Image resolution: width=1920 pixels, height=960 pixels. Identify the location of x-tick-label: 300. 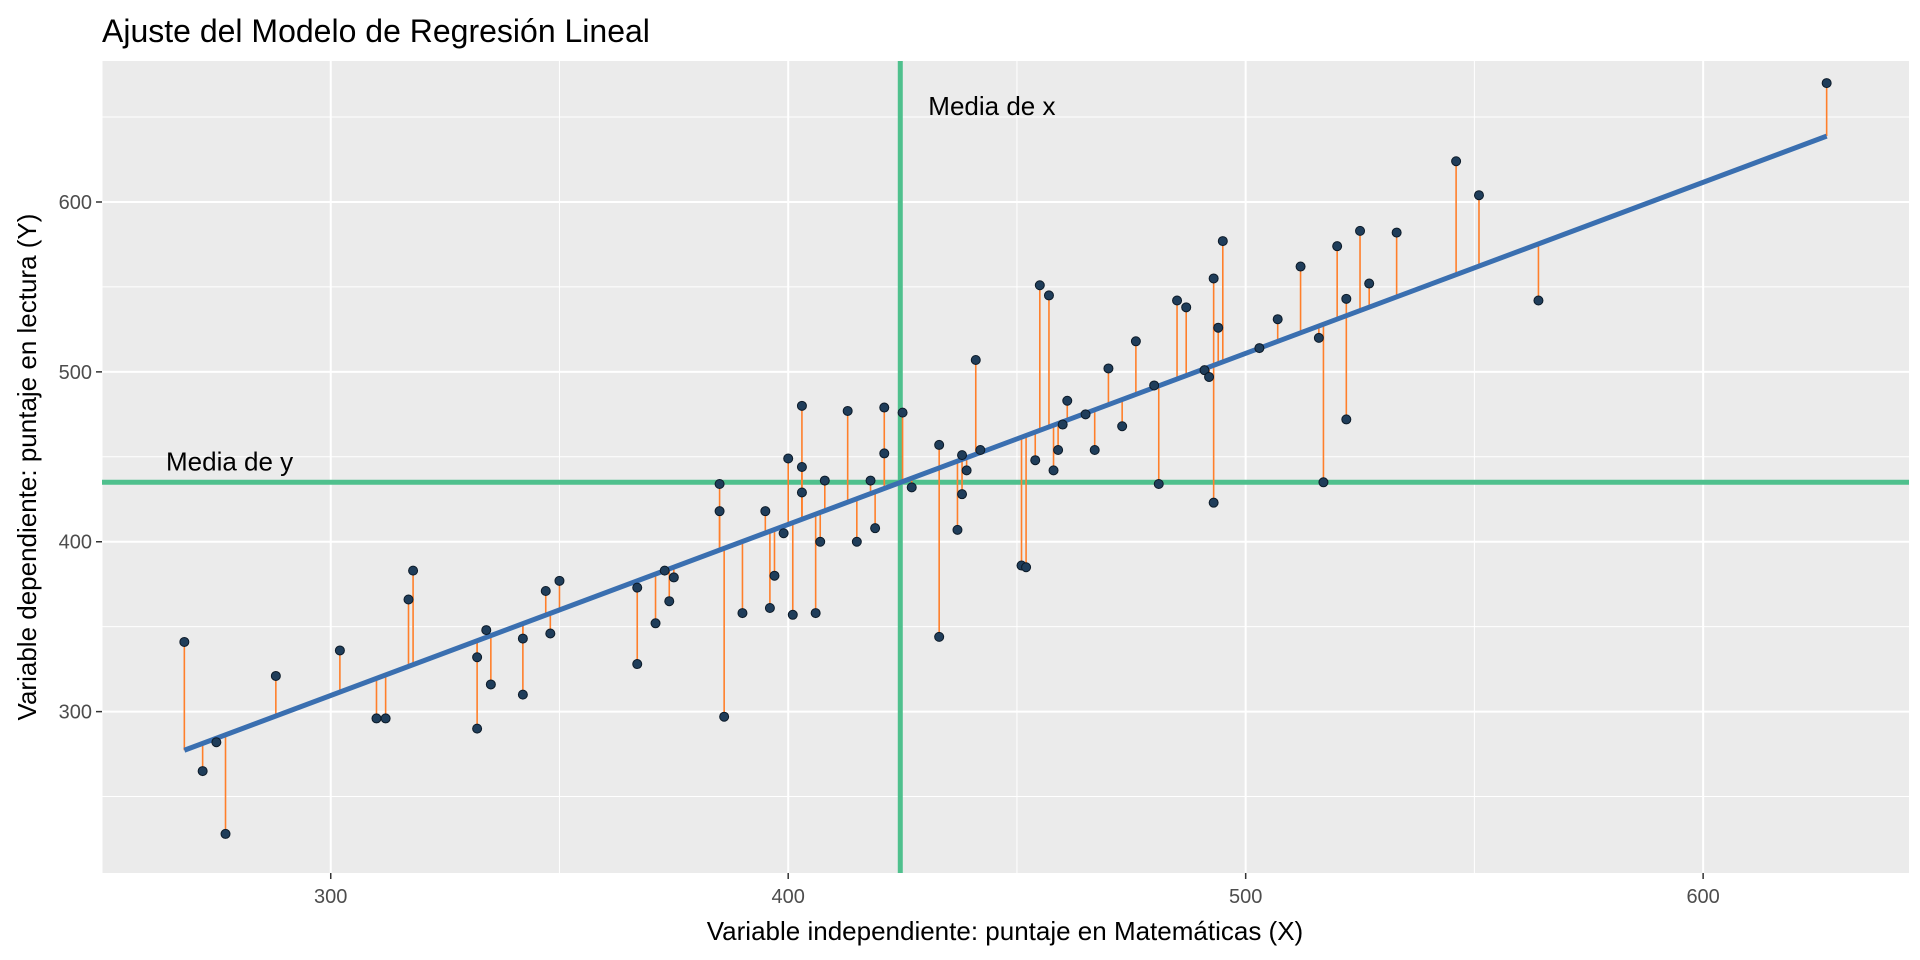
(330, 897).